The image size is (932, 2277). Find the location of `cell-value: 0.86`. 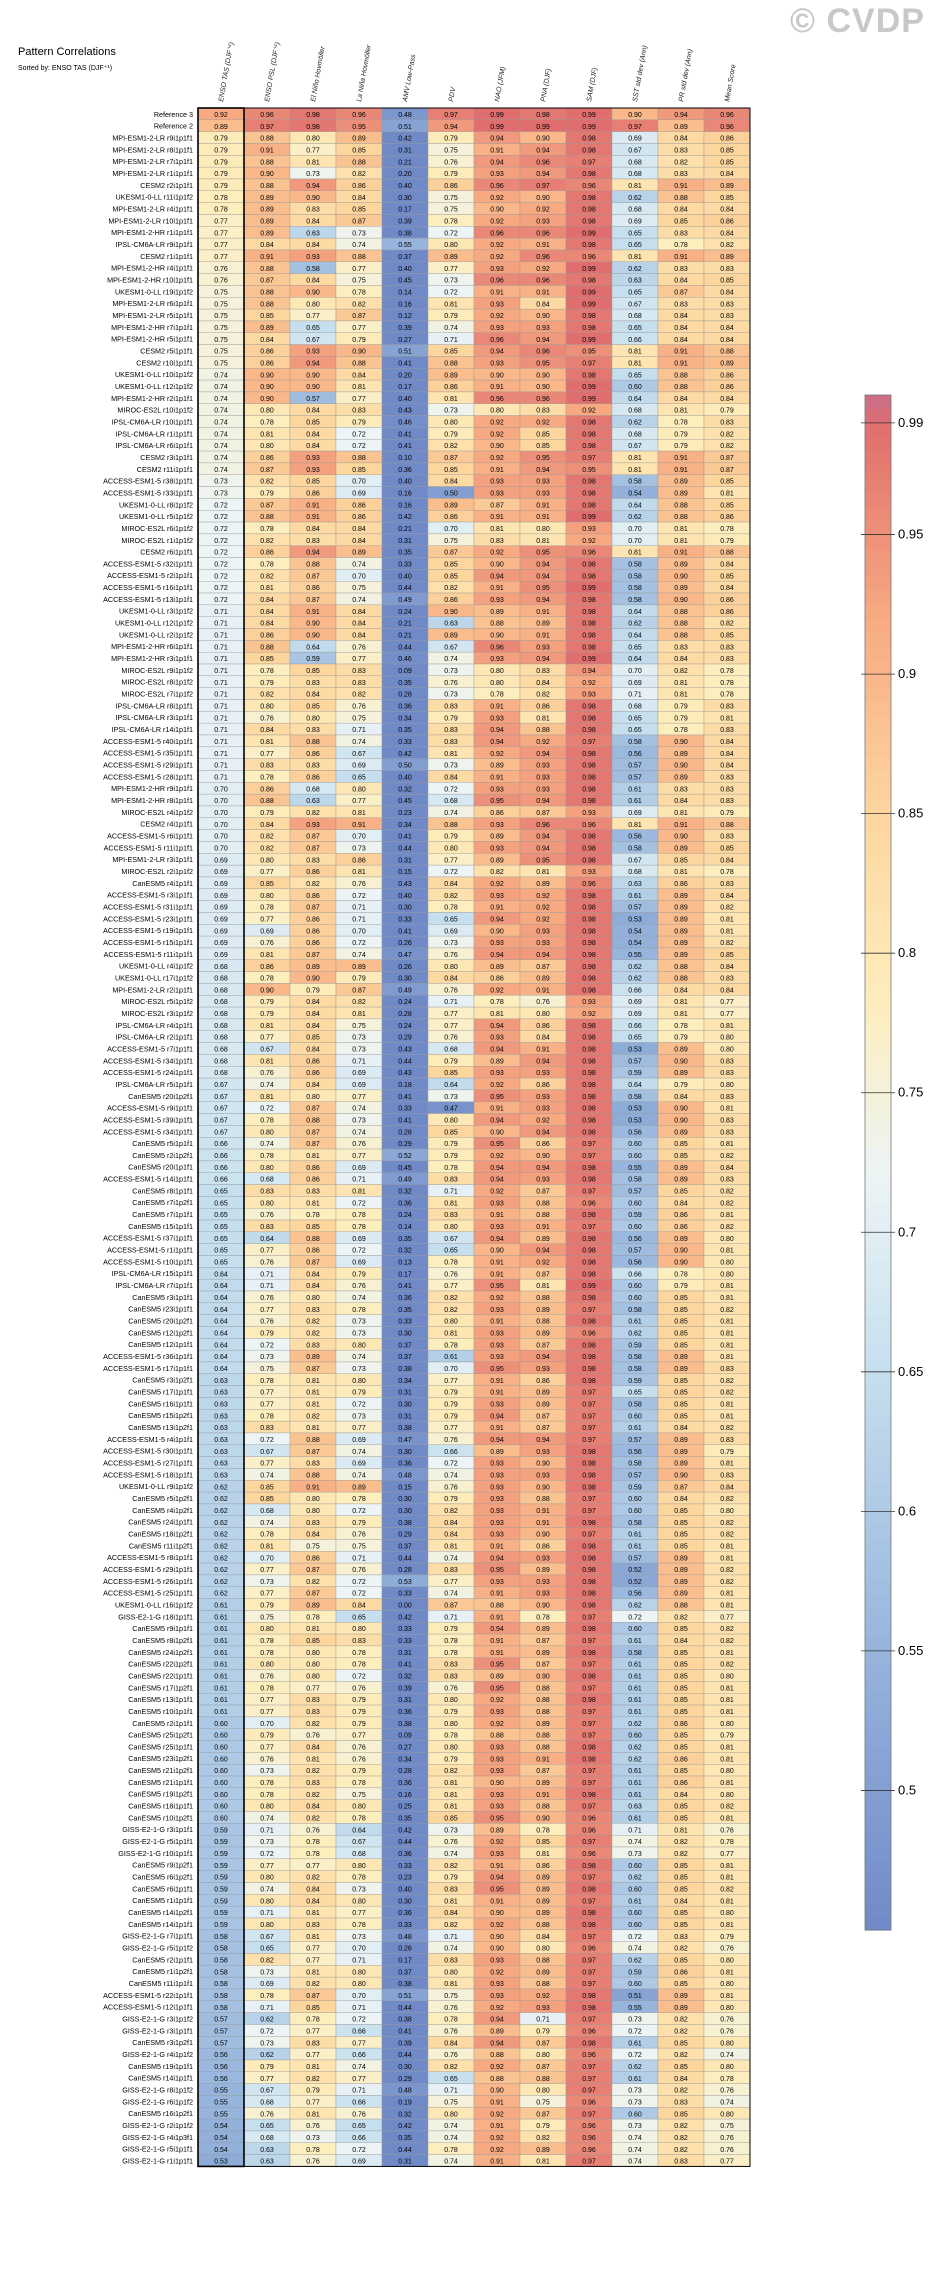

cell-value: 0.86 is located at coordinates (681, 1783).